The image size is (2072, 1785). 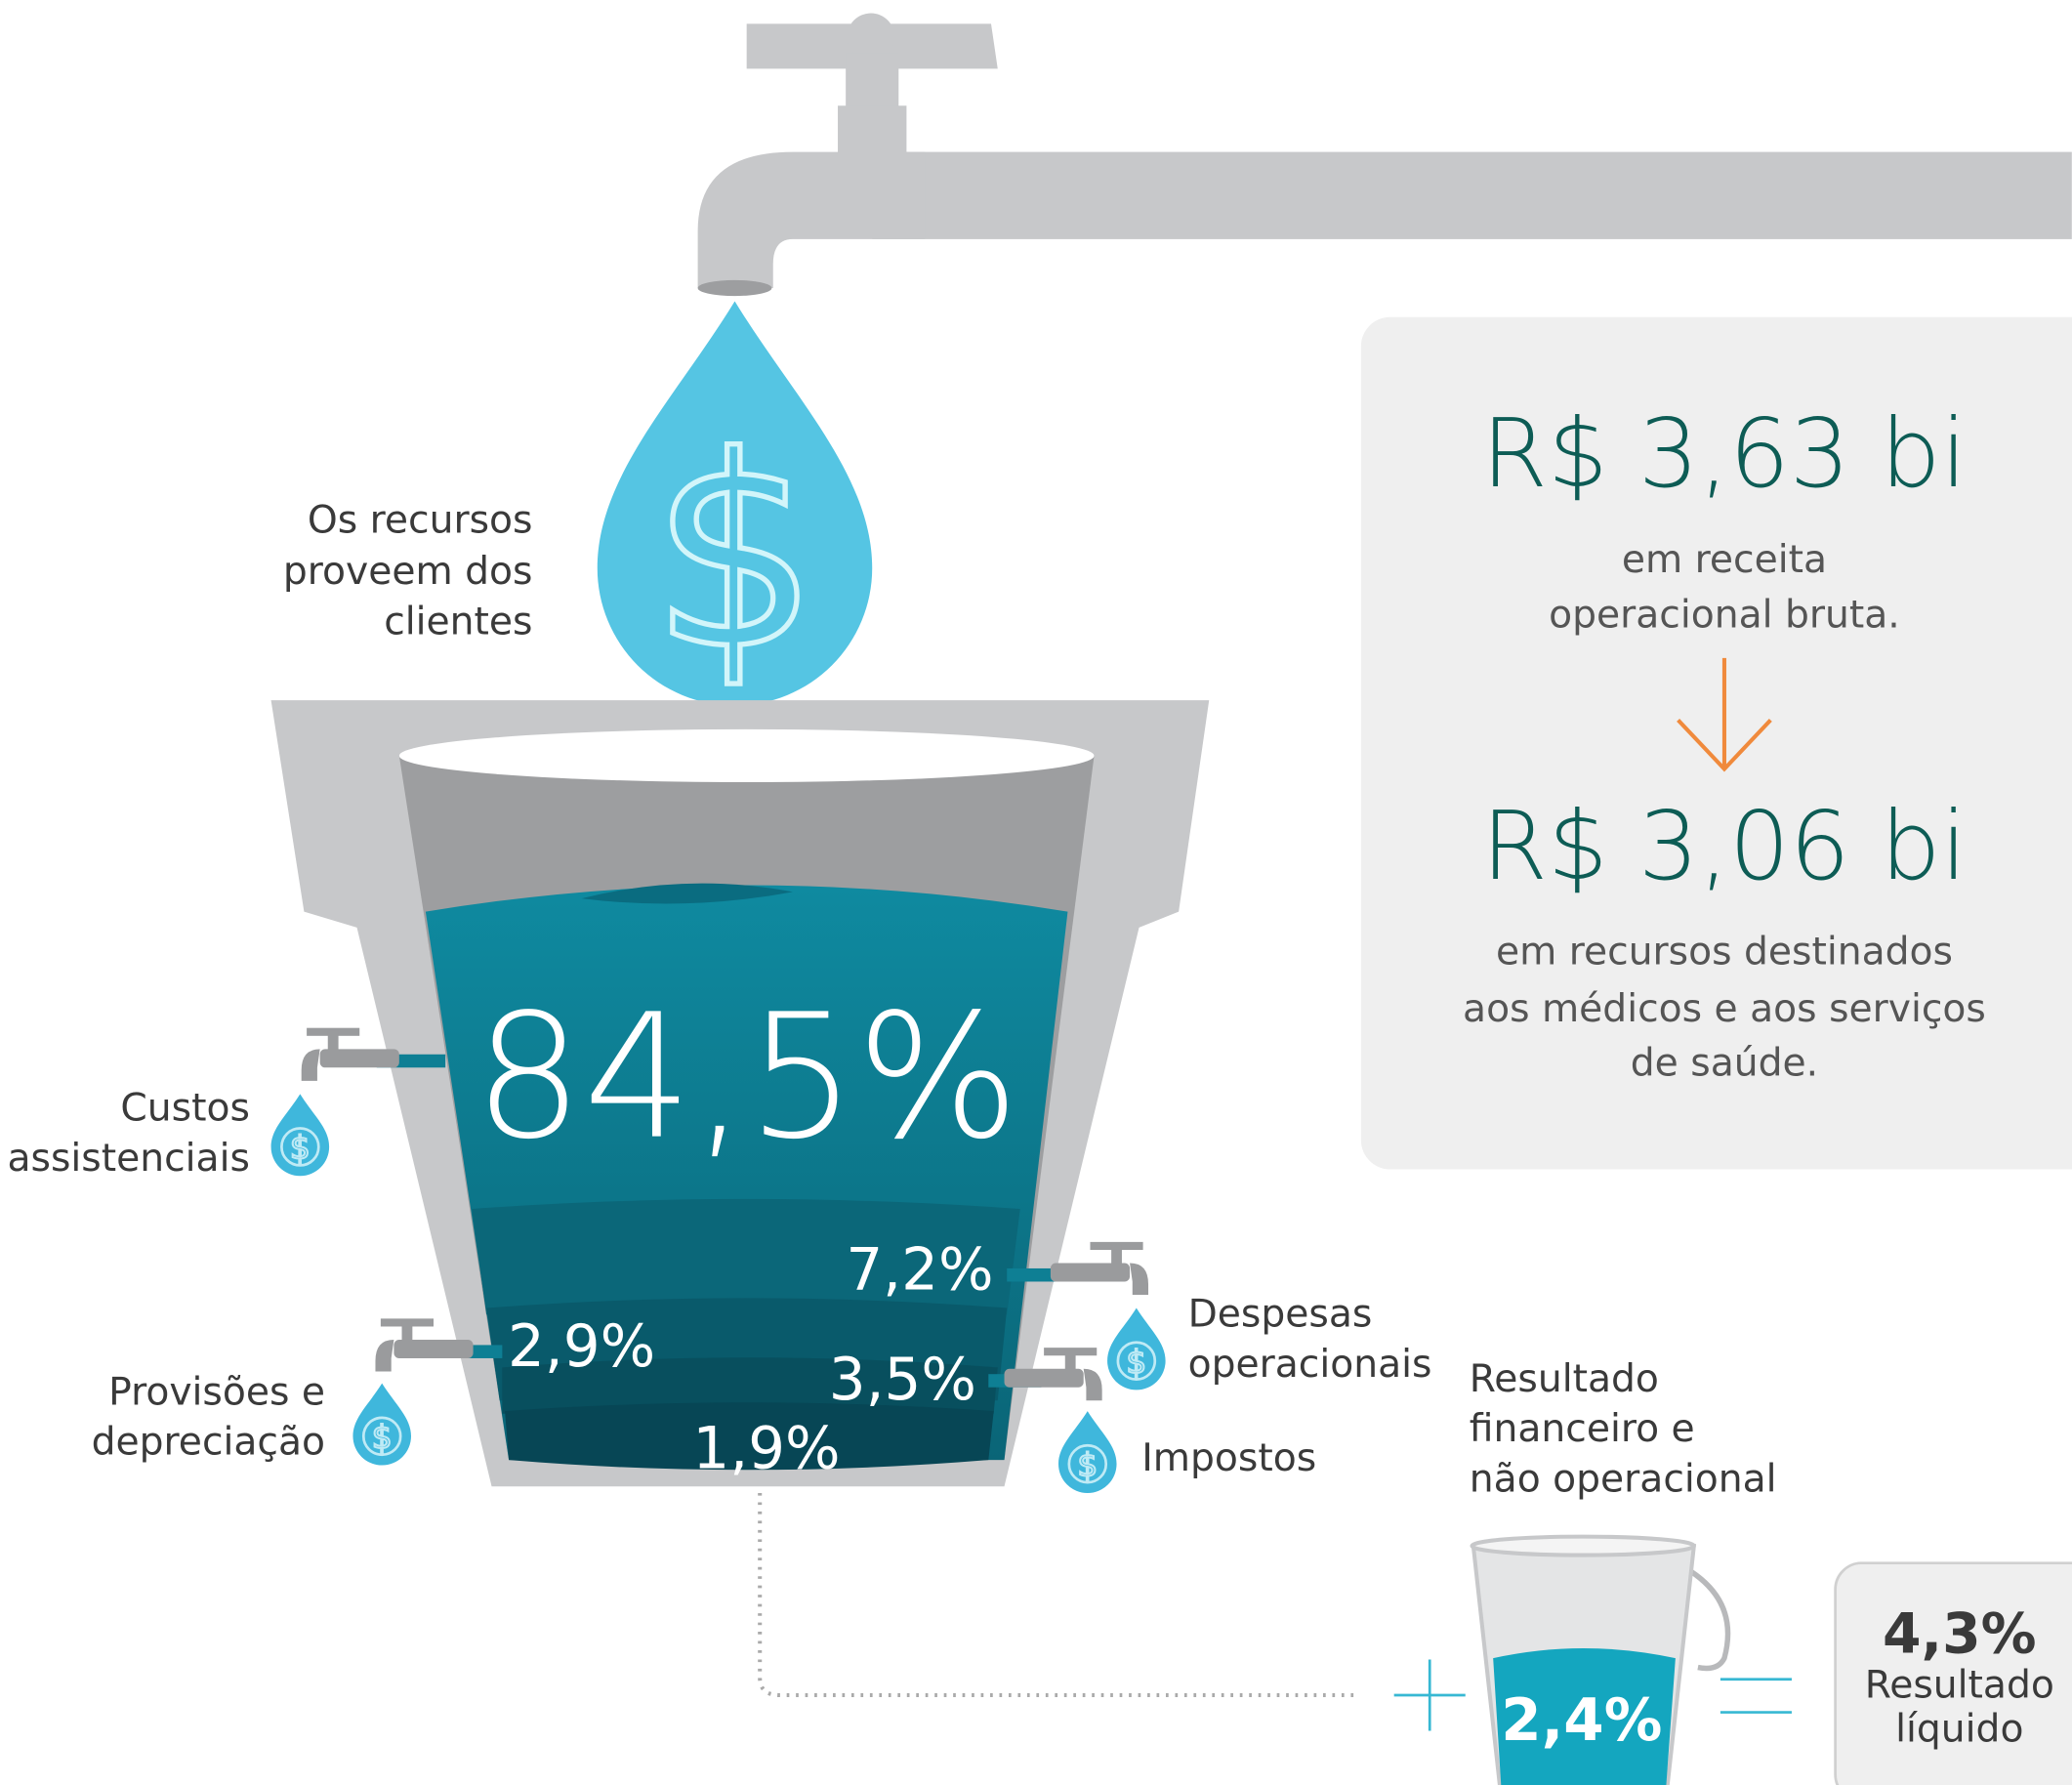 What do you see at coordinates (1310, 1365) in the screenshot?
I see `label-line: operacionais` at bounding box center [1310, 1365].